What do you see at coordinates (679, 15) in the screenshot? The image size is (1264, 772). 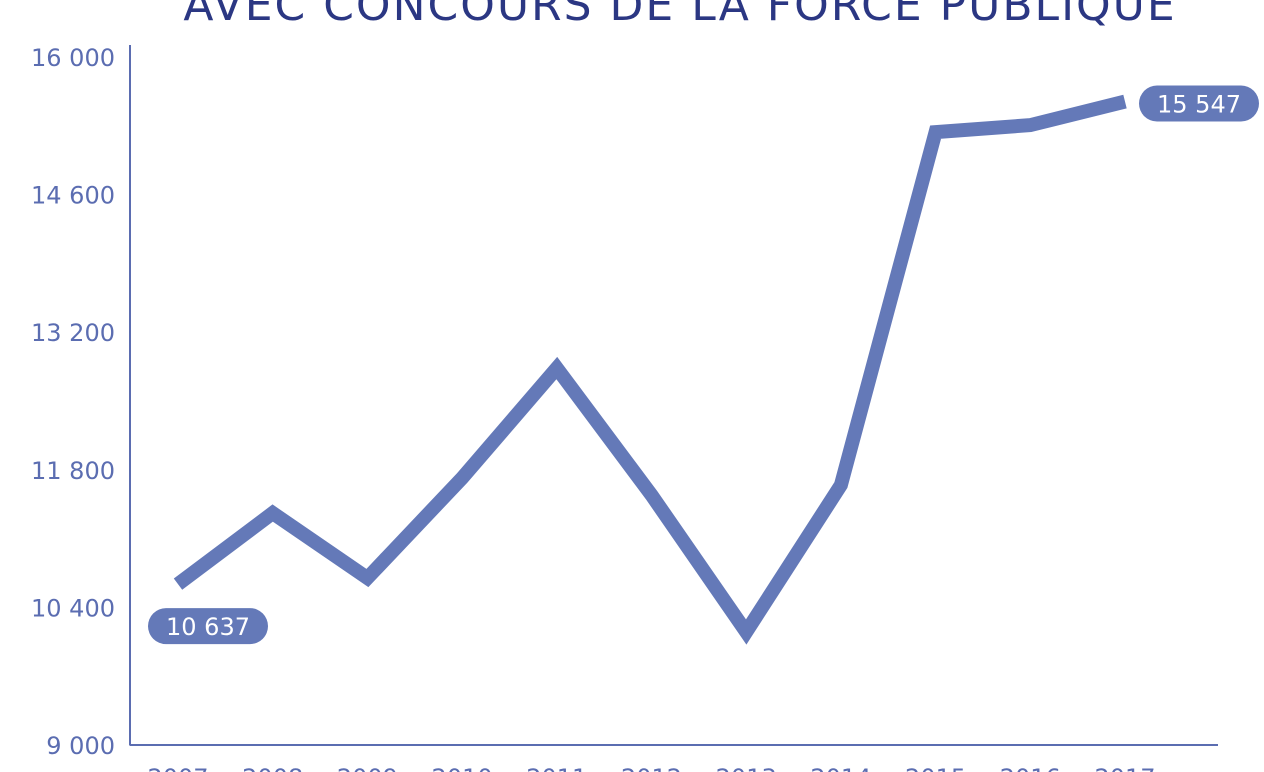 I see `chart-title: AVEC CONCOURS DE LA FORCE PUBLIQUE` at bounding box center [679, 15].